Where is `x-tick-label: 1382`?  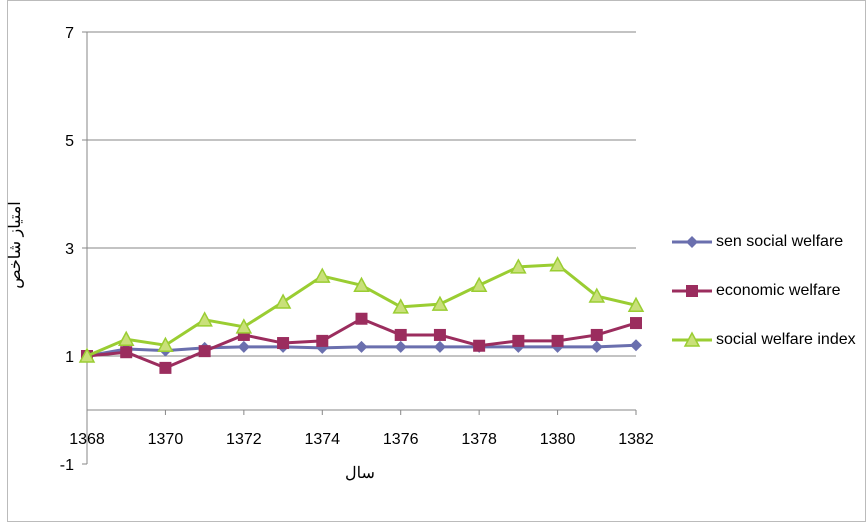 x-tick-label: 1382 is located at coordinates (636, 439).